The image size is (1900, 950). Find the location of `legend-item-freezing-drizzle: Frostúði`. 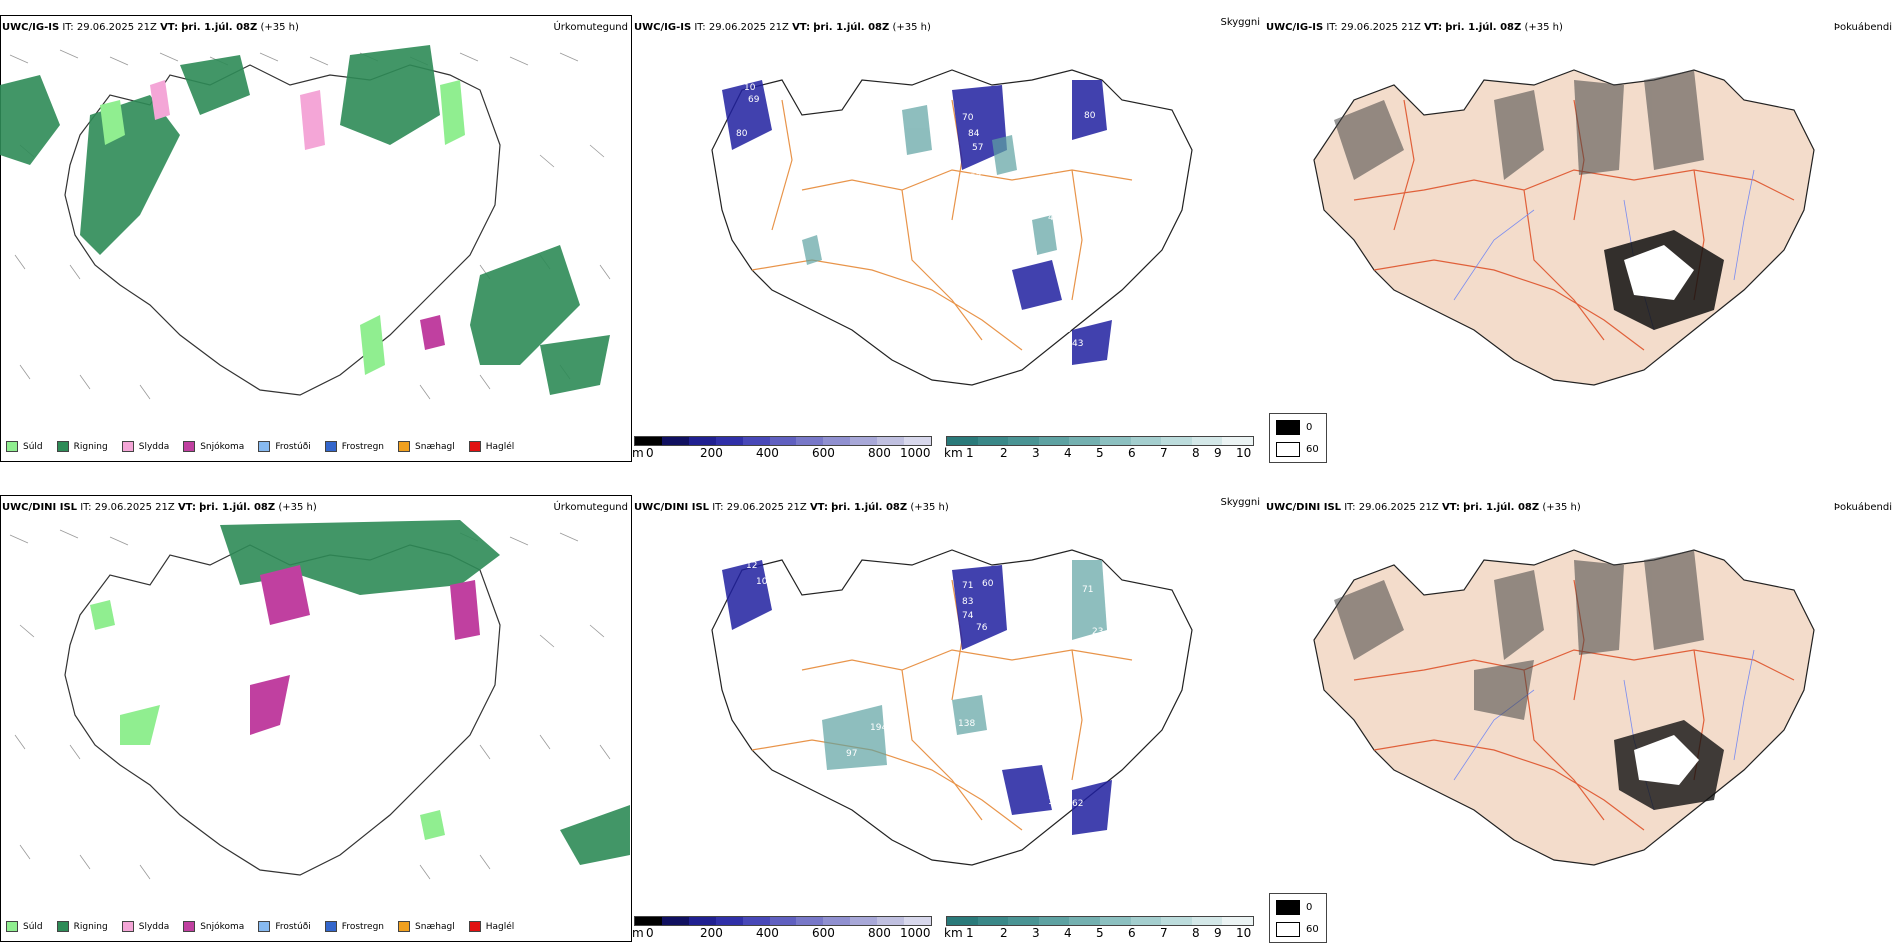

legend-item-freezing-drizzle: Frostúði is located at coordinates (284, 446).